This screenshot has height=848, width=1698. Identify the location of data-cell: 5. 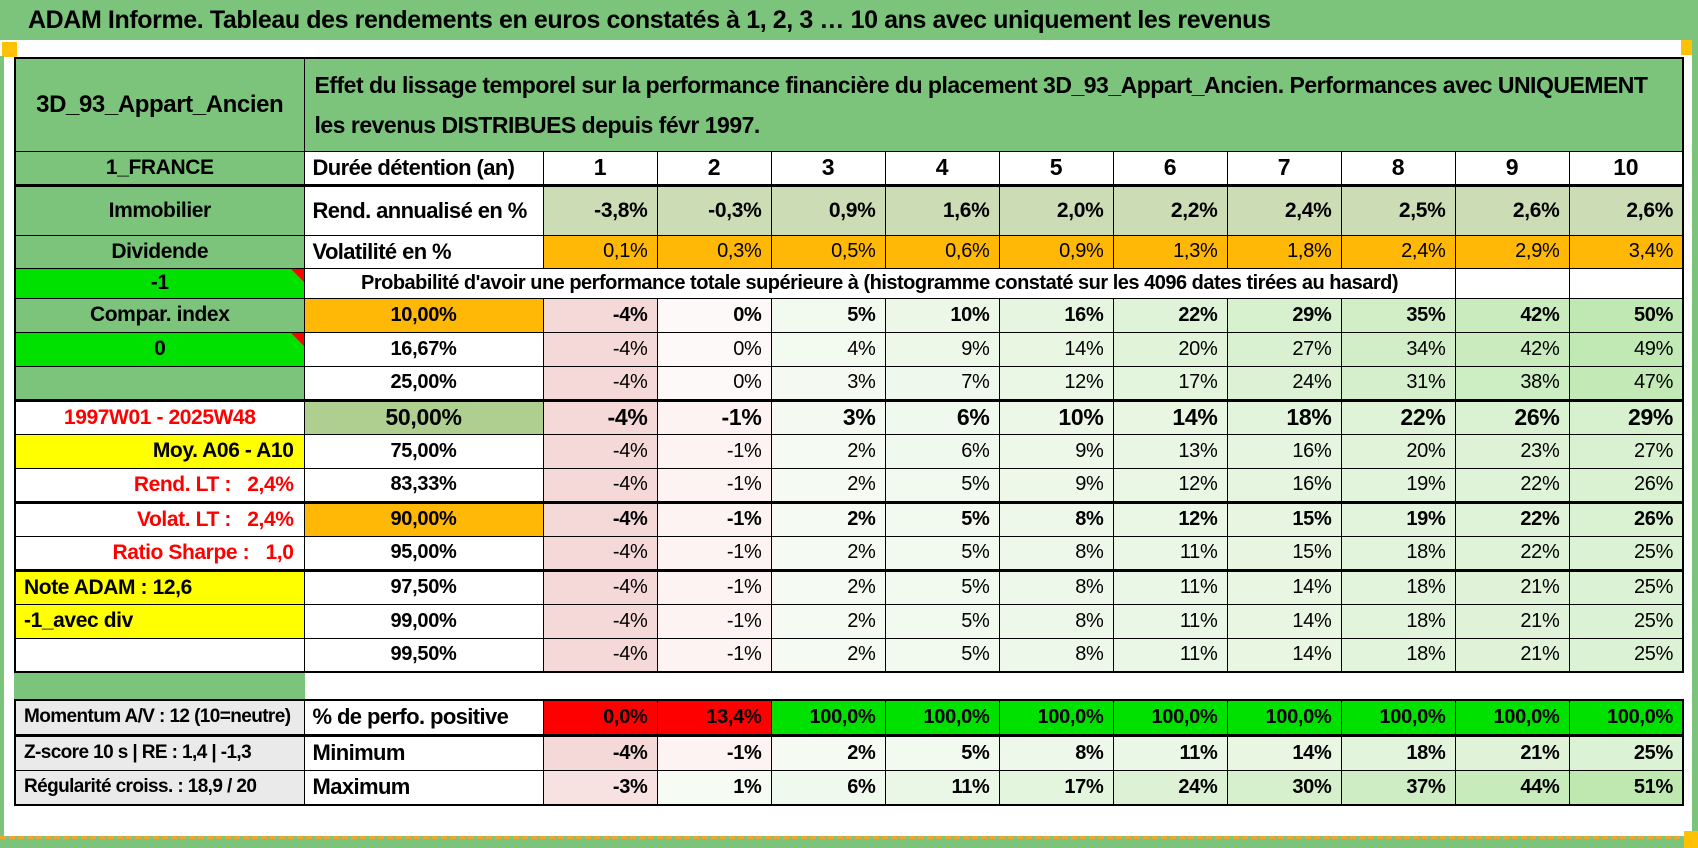
(1056, 168).